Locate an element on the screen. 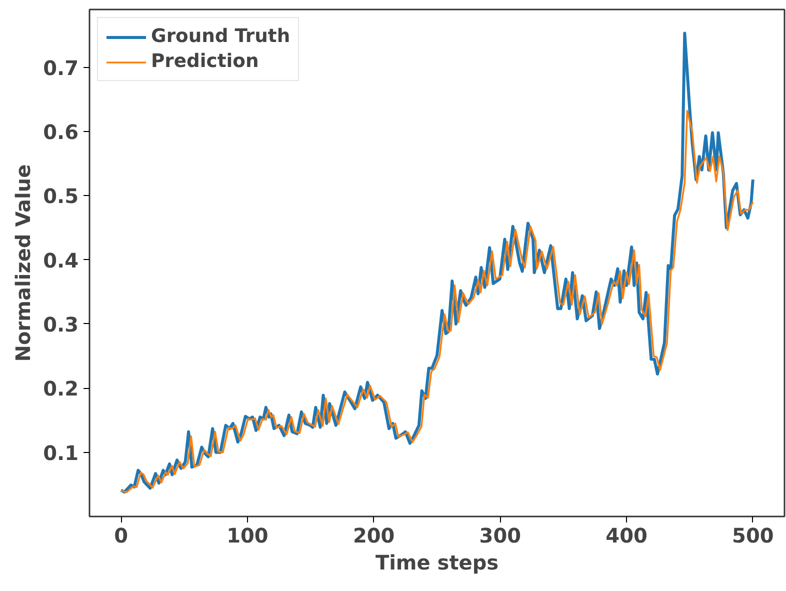  y-tick-label: 0.3 is located at coordinates (61, 324).